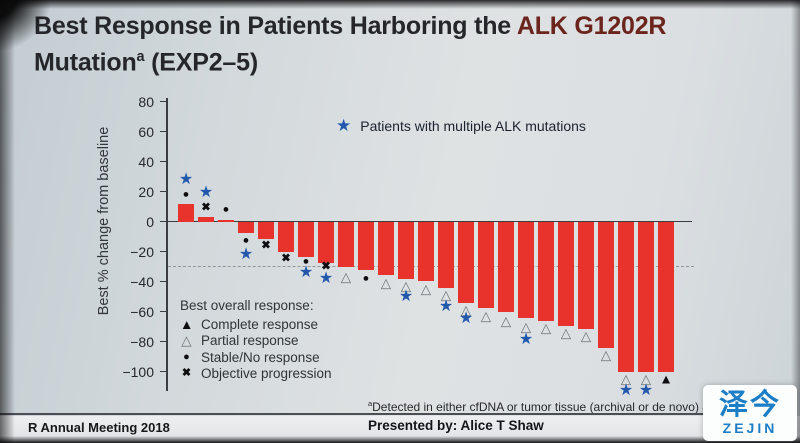  Describe the element at coordinates (167, 244) in the screenshot. I see `y-axis-line` at that location.